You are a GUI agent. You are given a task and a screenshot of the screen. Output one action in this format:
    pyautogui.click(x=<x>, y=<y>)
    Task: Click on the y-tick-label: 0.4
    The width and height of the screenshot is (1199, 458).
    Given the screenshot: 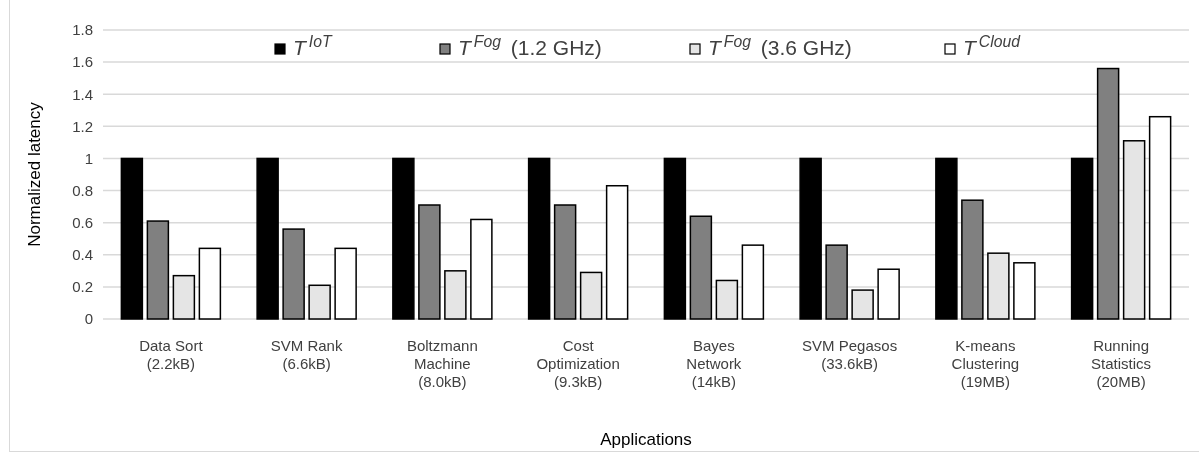 What is the action you would take?
    pyautogui.click(x=82, y=255)
    